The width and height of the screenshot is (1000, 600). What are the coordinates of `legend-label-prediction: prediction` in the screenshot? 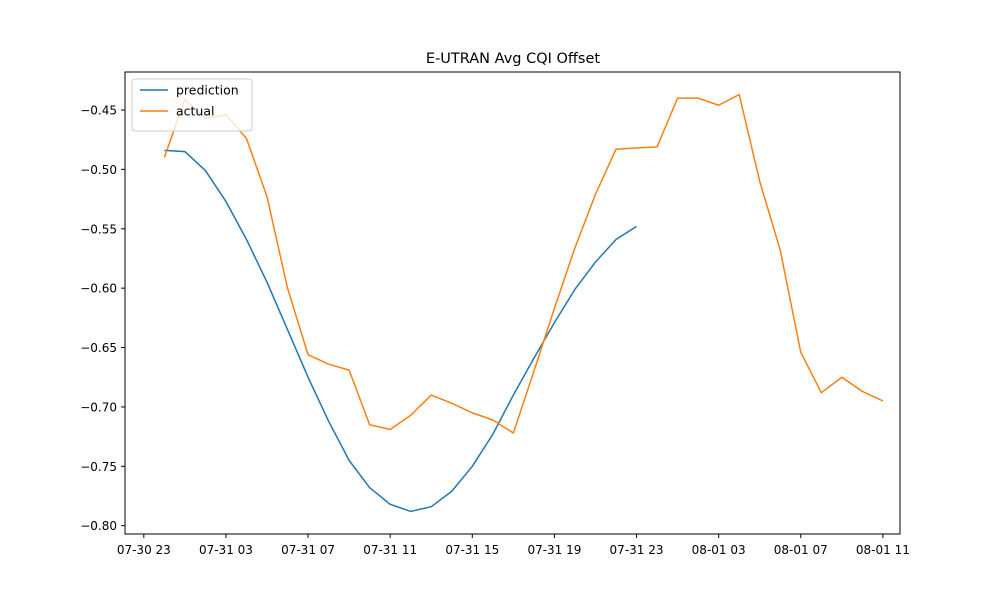 It's located at (207, 90).